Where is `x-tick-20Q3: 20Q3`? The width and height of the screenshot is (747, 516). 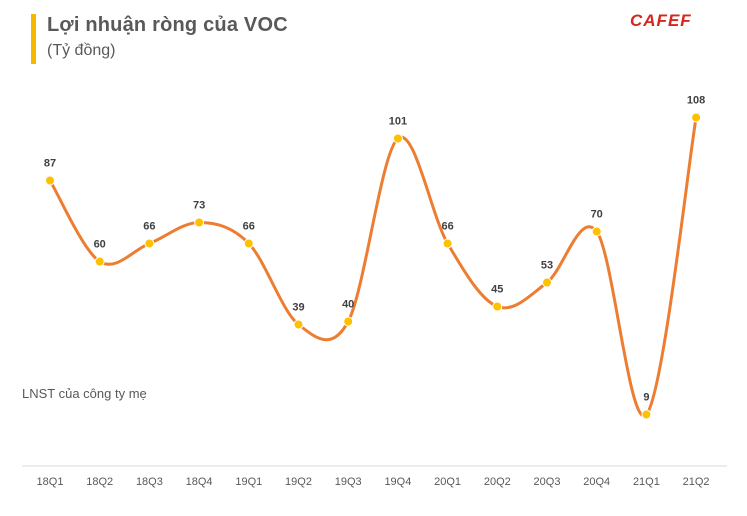 x-tick-20Q3: 20Q3 is located at coordinates (547, 482).